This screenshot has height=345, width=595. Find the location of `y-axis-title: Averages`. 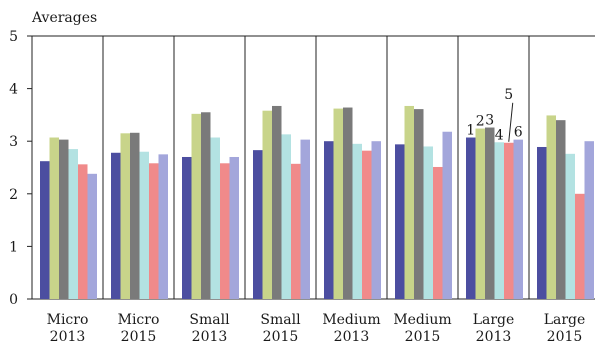

y-axis-title: Averages is located at coordinates (64, 18).